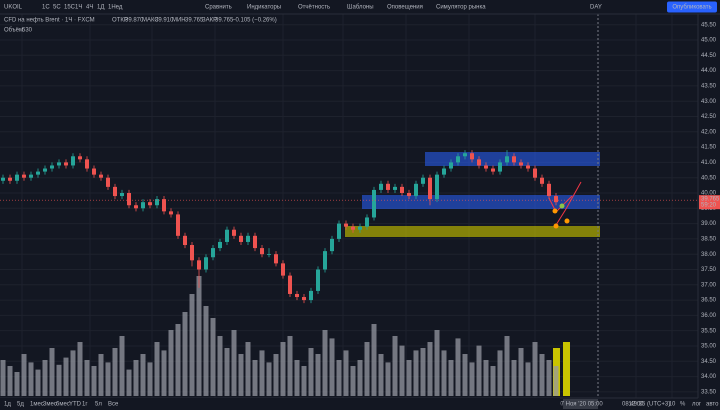  Describe the element at coordinates (405, 8) in the screenshot. I see `toolbar-button: Оповещения` at that location.